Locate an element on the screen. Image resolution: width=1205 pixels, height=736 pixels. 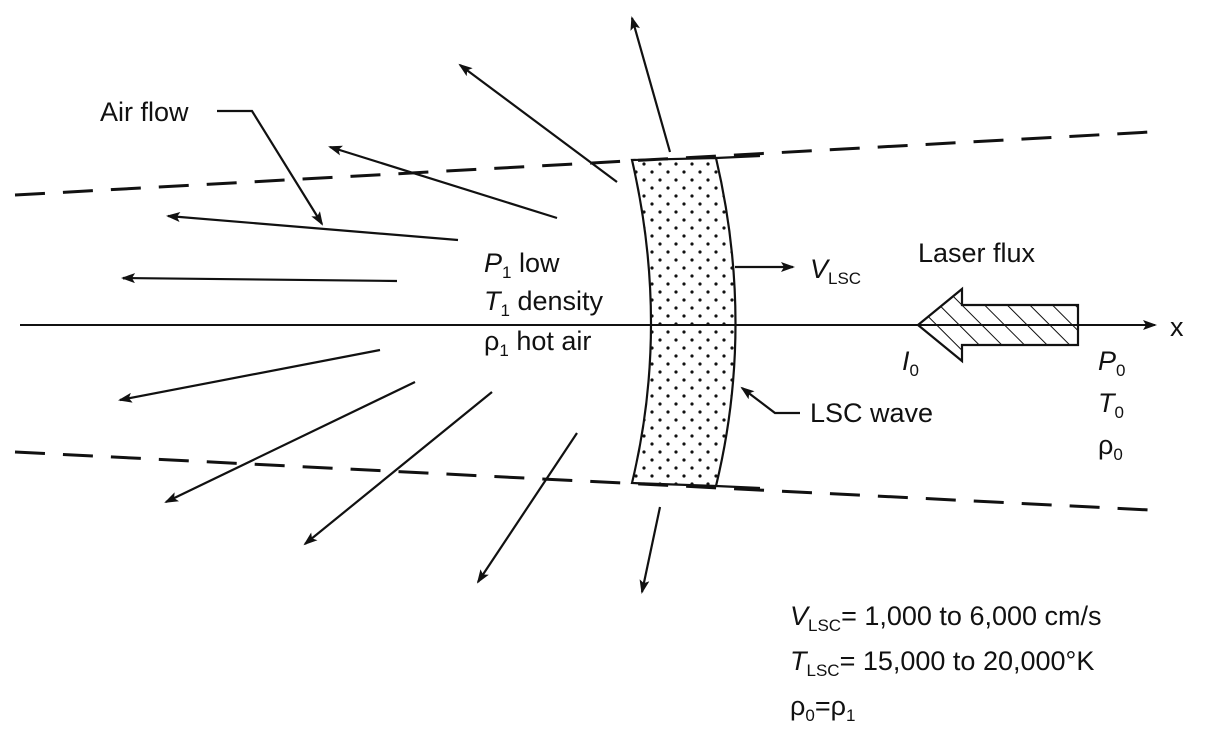
laser-flux-arrow is located at coordinates (998, 325).